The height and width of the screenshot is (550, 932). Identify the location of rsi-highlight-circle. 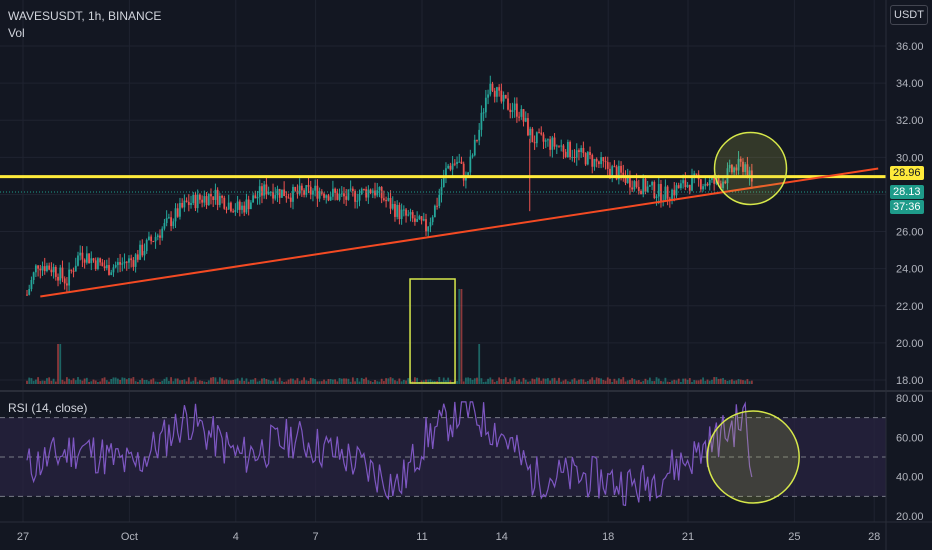
(753, 457).